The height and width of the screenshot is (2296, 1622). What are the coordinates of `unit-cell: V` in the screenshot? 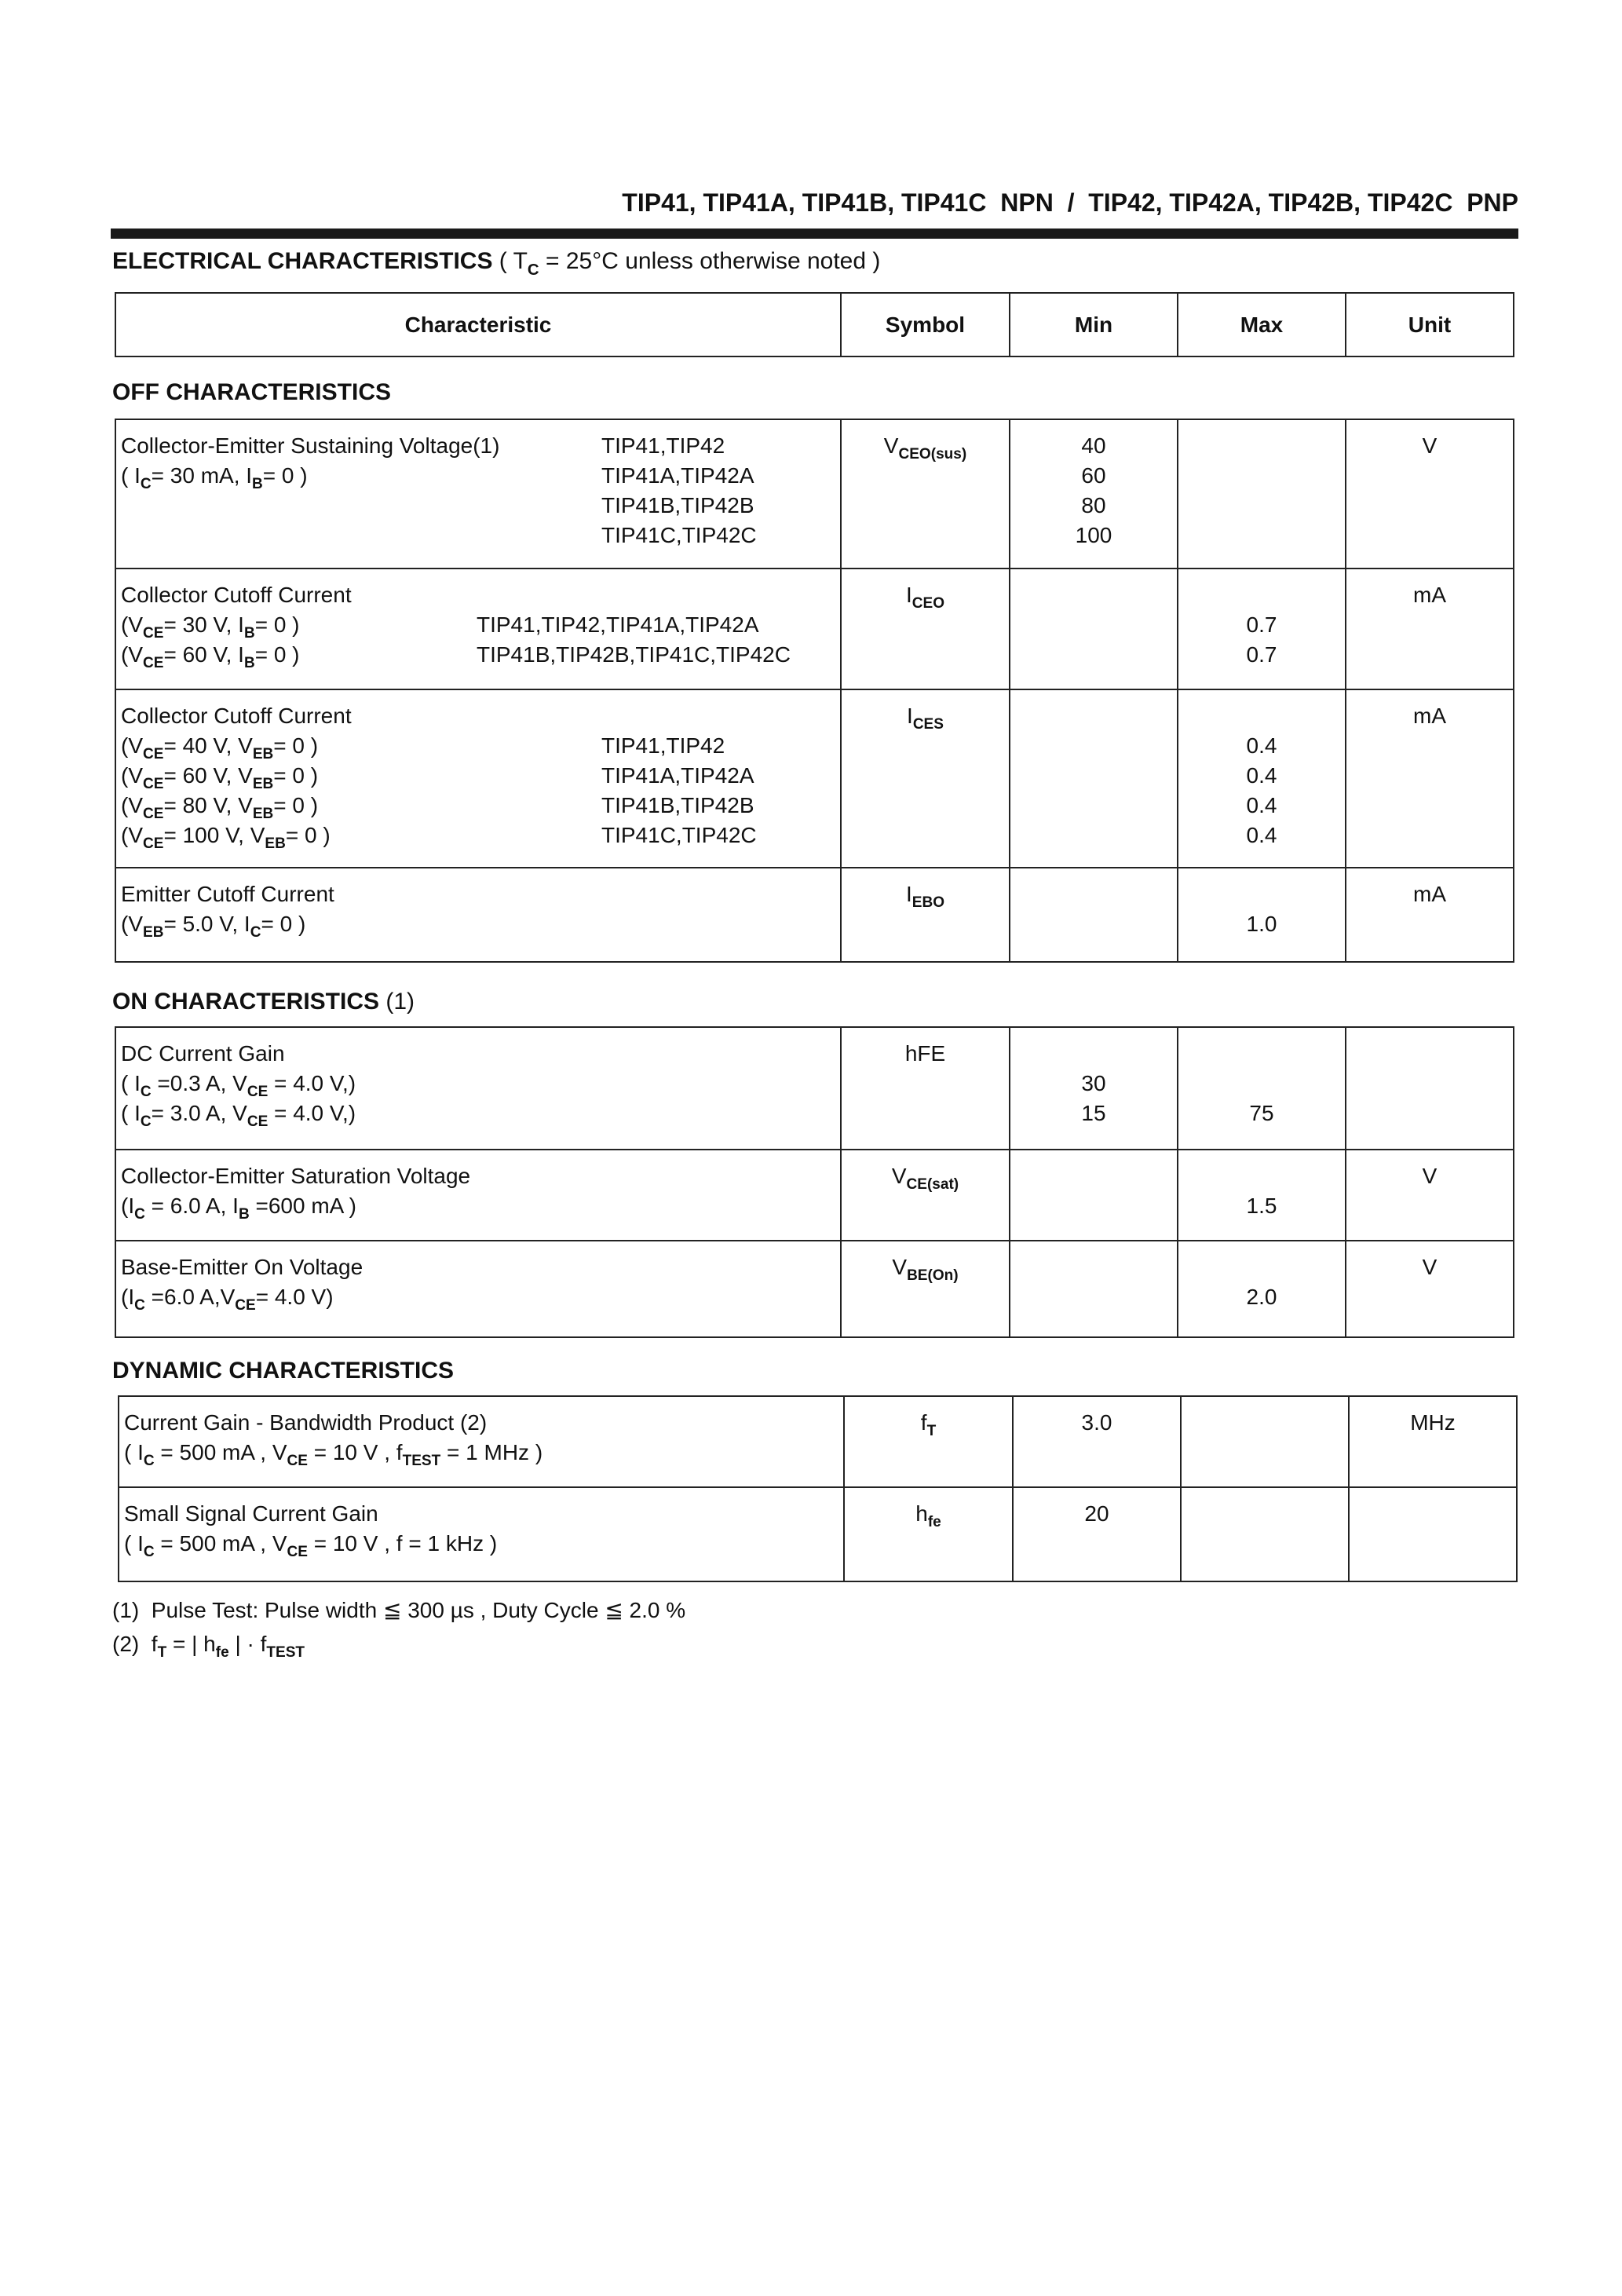 It's located at (1429, 1195).